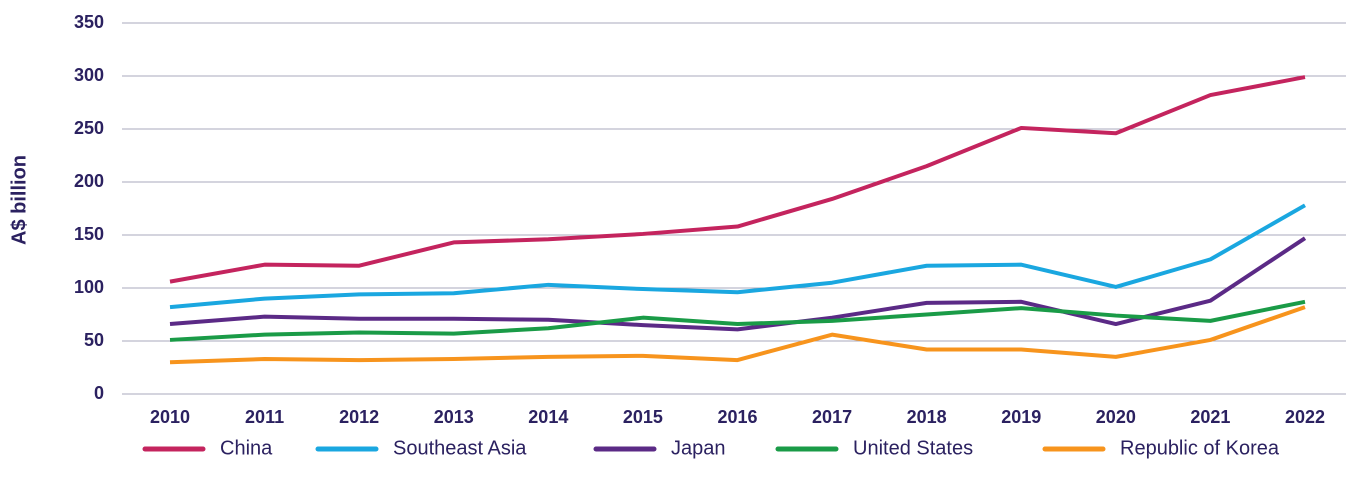 The height and width of the screenshot is (489, 1346). I want to click on x-tick-label: 2021, so click(1210, 417).